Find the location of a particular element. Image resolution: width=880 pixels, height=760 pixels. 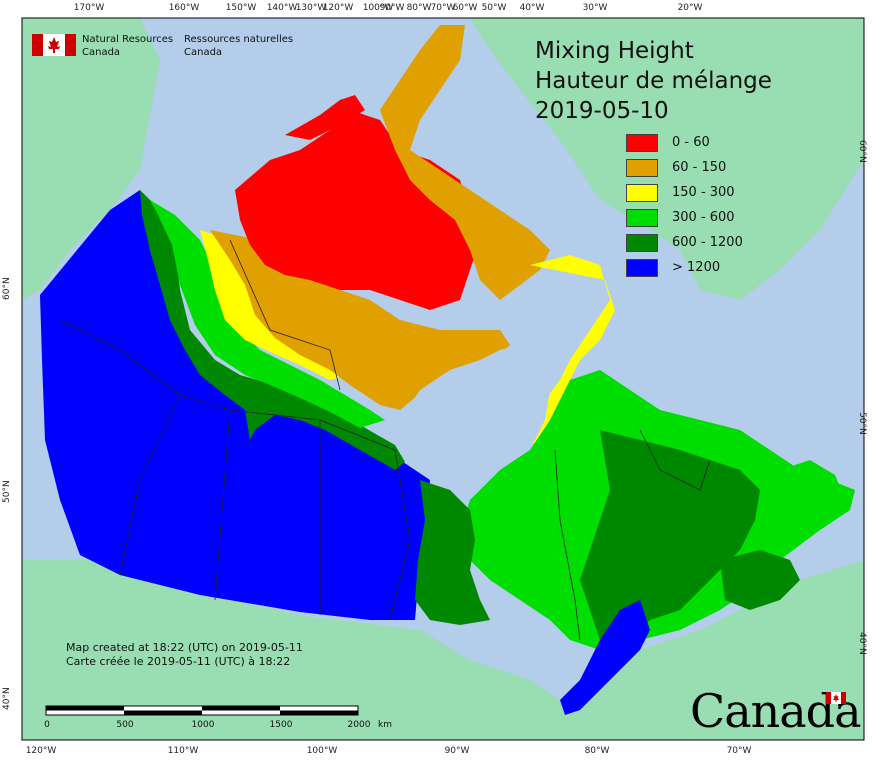

tick-top-70w: 70°W is located at coordinates (443, 8).